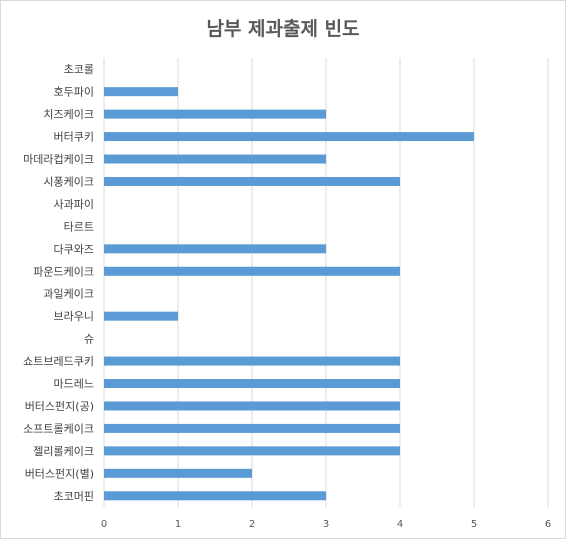 The image size is (566, 539). Describe the element at coordinates (74, 137) in the screenshot. I see `category-label: 버터쿠키` at that location.